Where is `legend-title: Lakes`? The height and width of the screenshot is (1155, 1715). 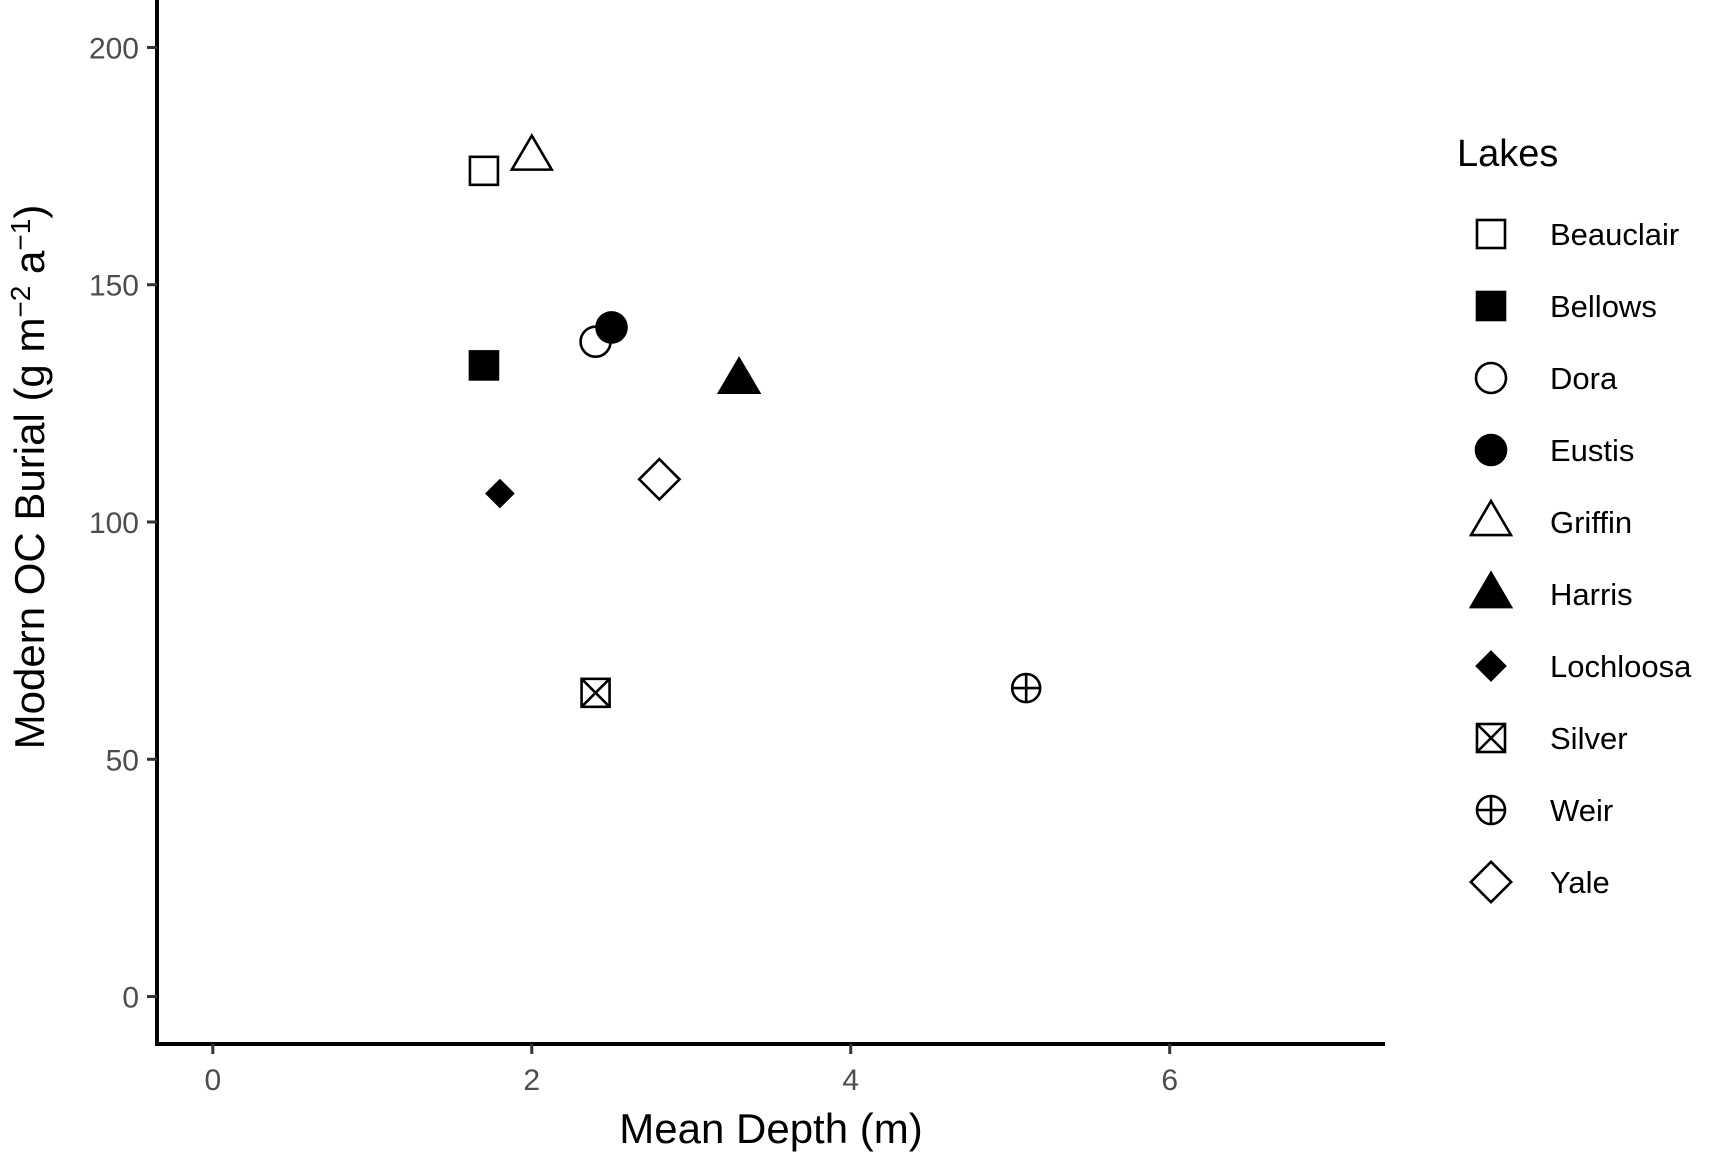 legend-title: Lakes is located at coordinates (1507, 154).